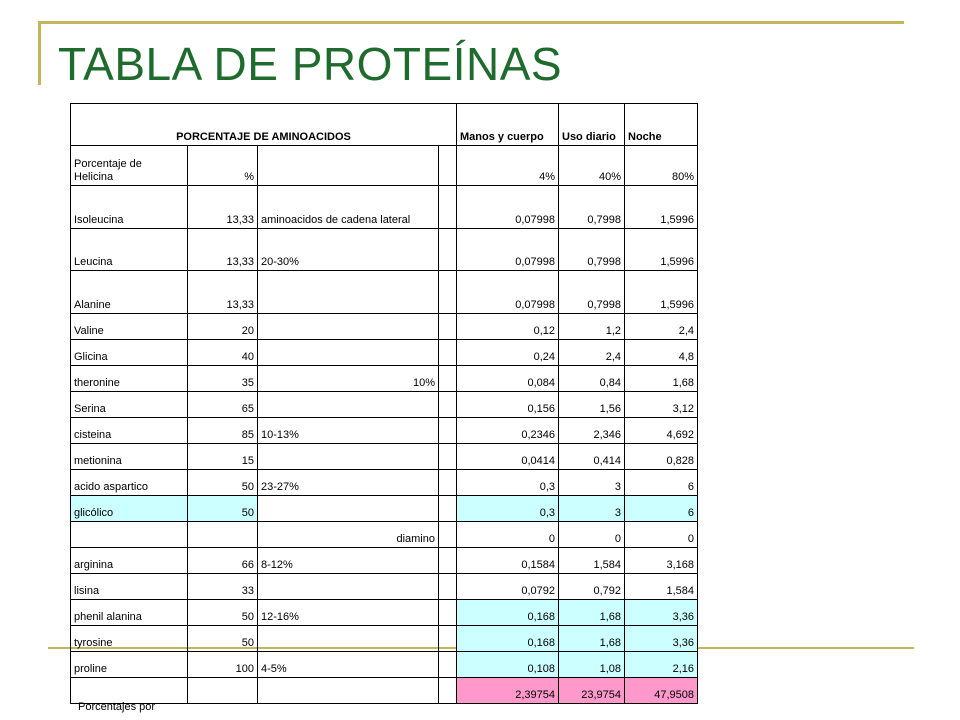 Image resolution: width=960 pixels, height=720 pixels. What do you see at coordinates (129, 404) in the screenshot?
I see `row-name: Serina` at bounding box center [129, 404].